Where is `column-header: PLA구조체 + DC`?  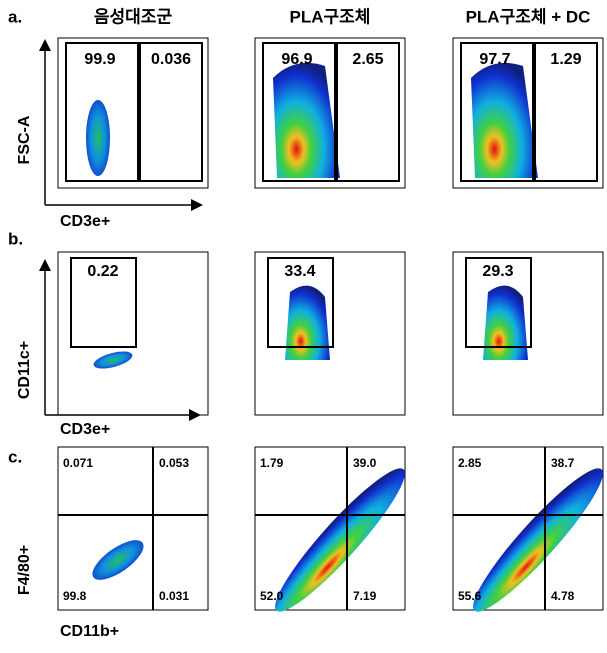
column-header: PLA구조체 + DC is located at coordinates (528, 16).